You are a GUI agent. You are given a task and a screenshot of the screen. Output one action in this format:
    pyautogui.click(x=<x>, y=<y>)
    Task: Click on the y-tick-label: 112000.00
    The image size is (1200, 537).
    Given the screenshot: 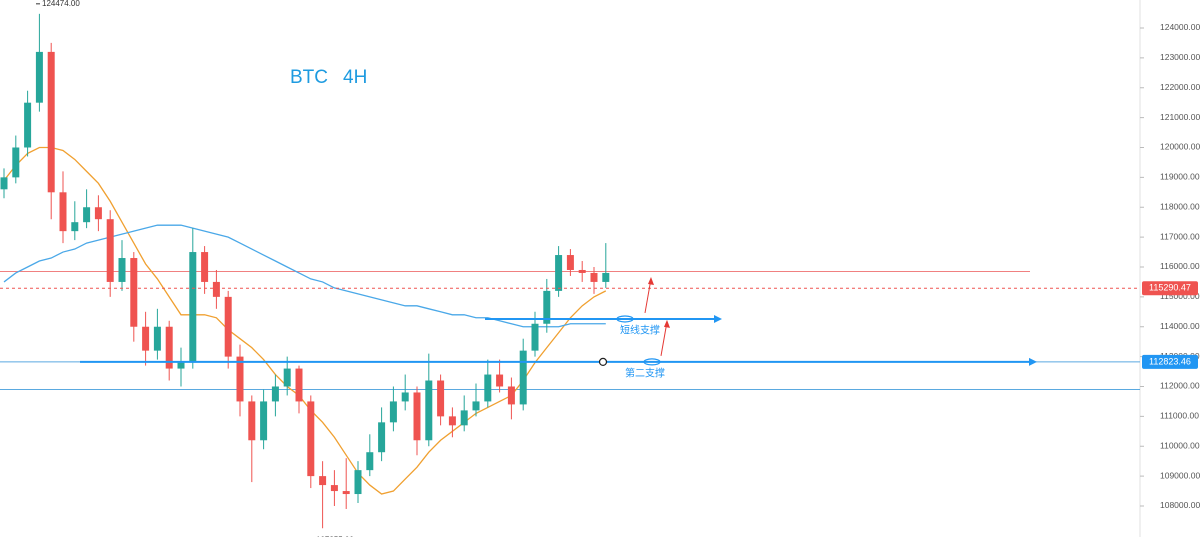 What is the action you would take?
    pyautogui.click(x=1180, y=386)
    